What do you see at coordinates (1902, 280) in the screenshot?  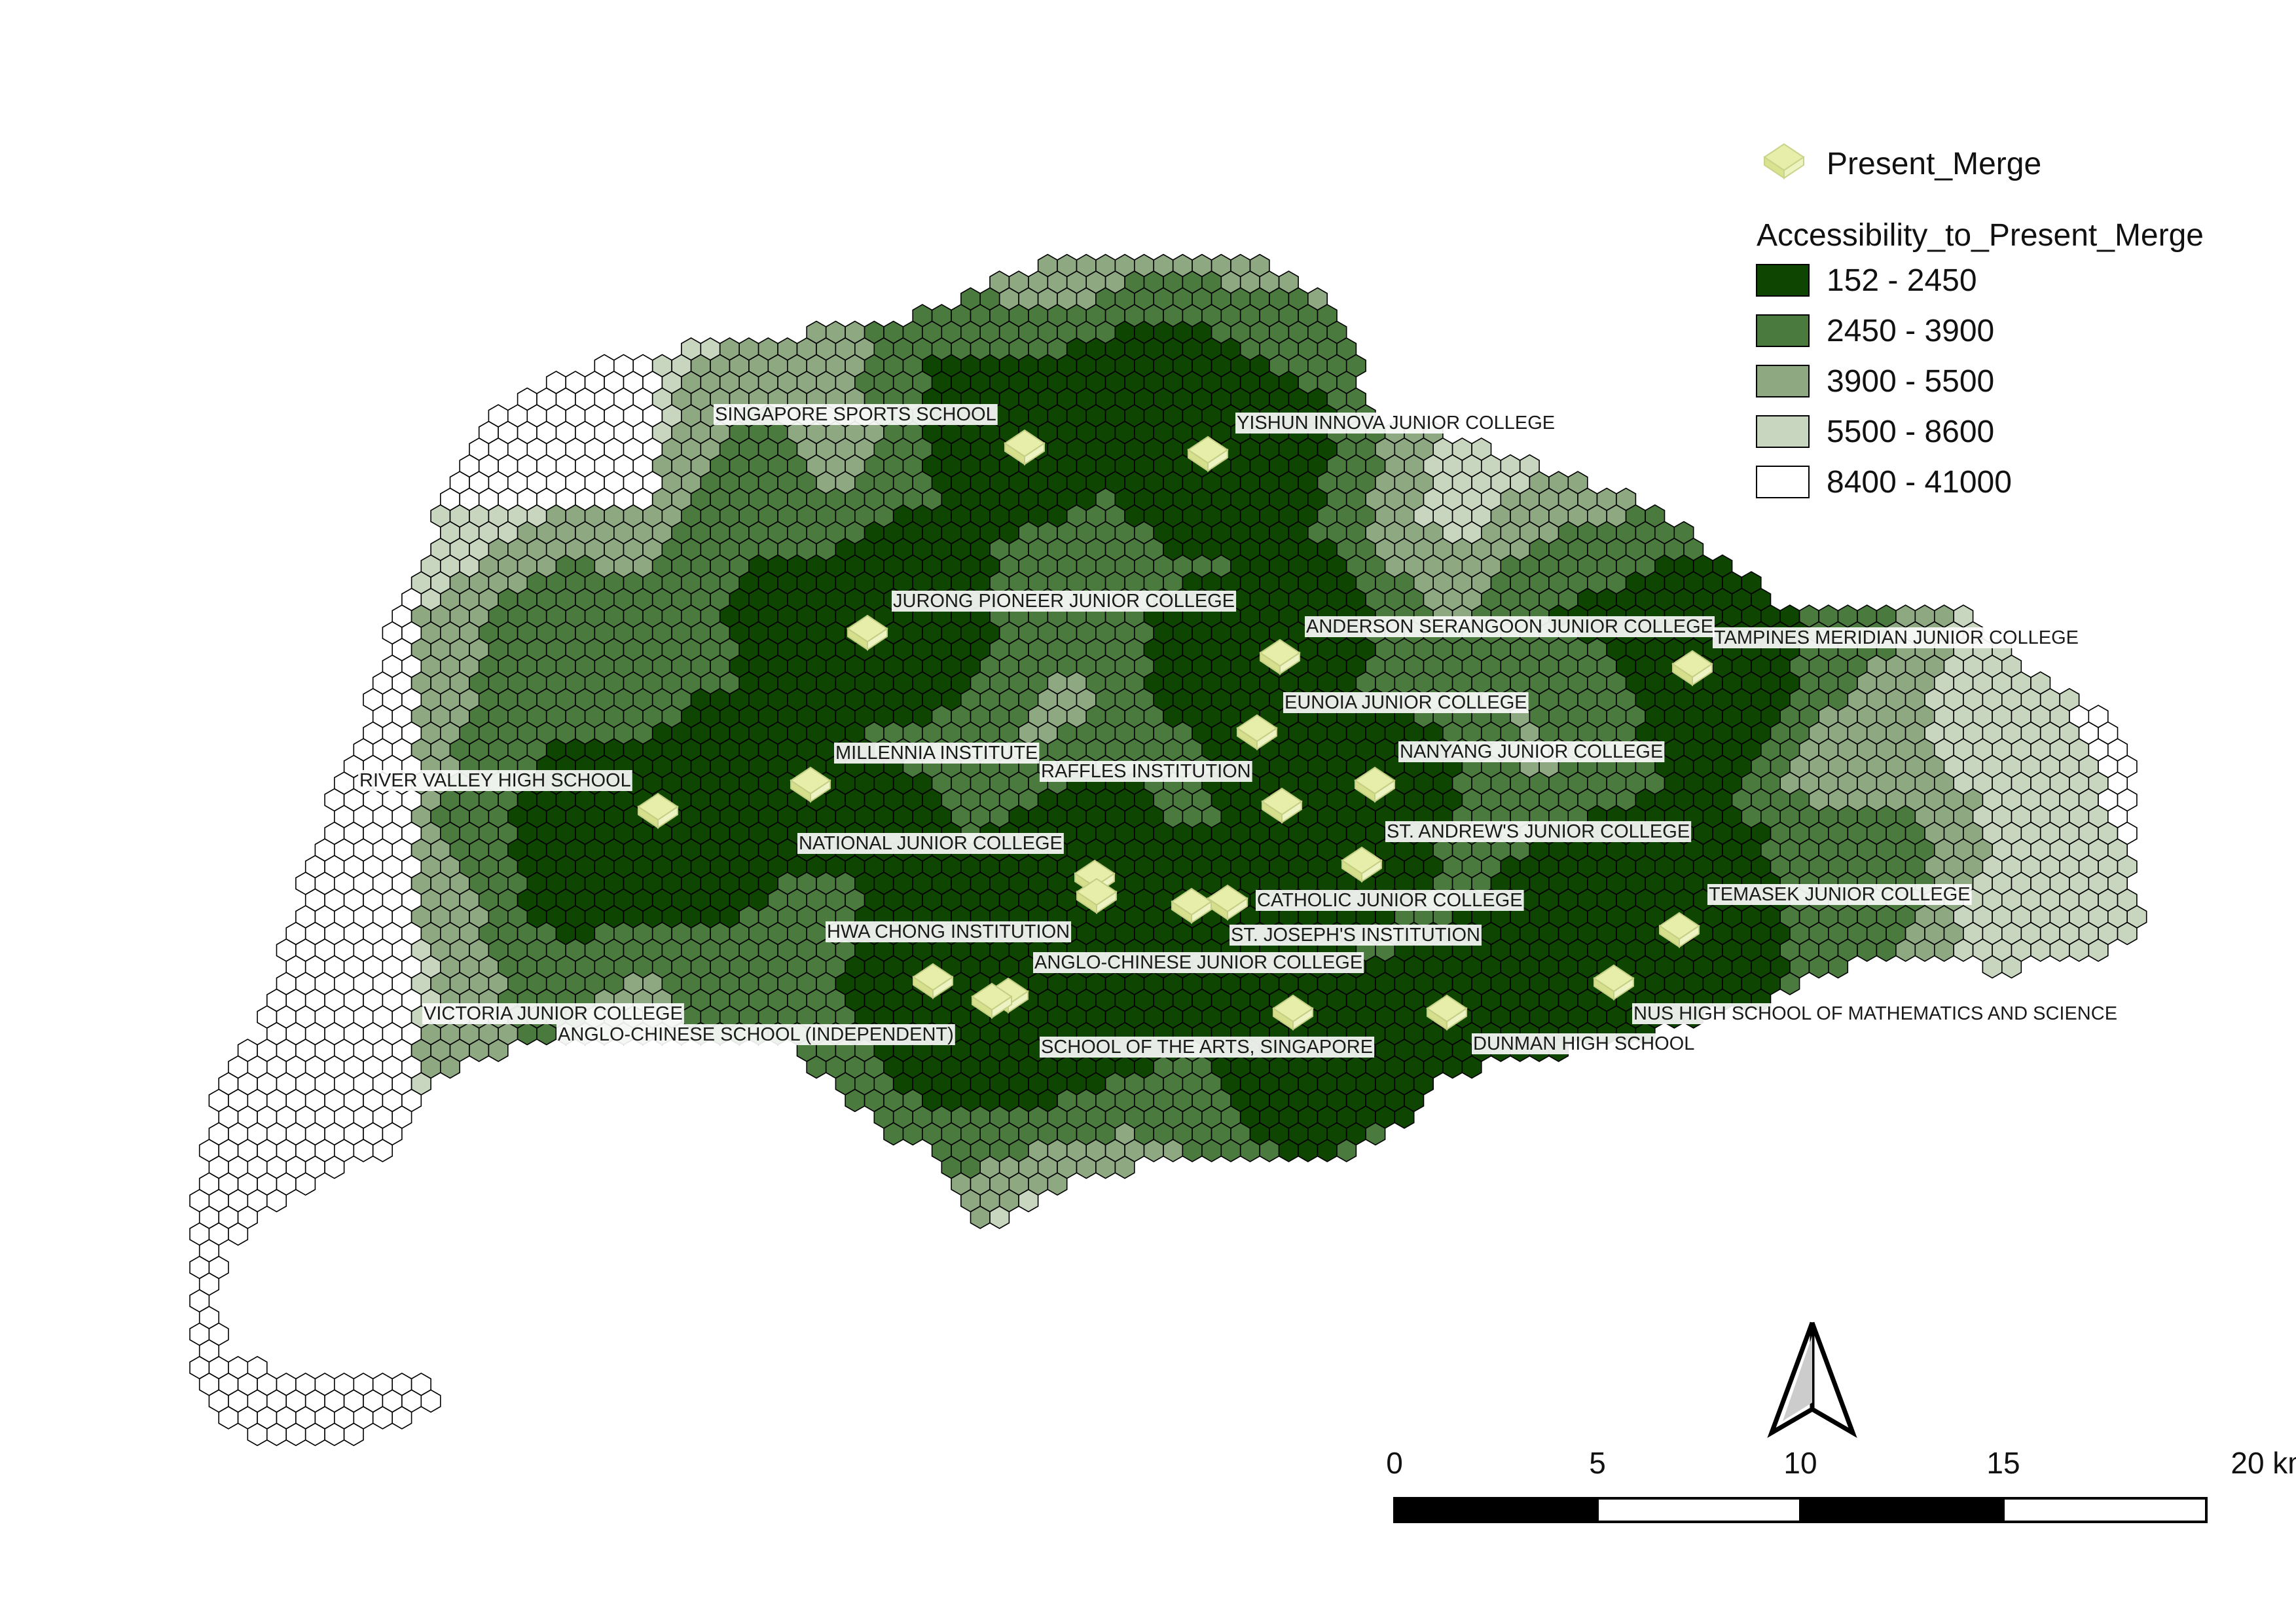 I see `legend-class-label: 152 - 2450` at bounding box center [1902, 280].